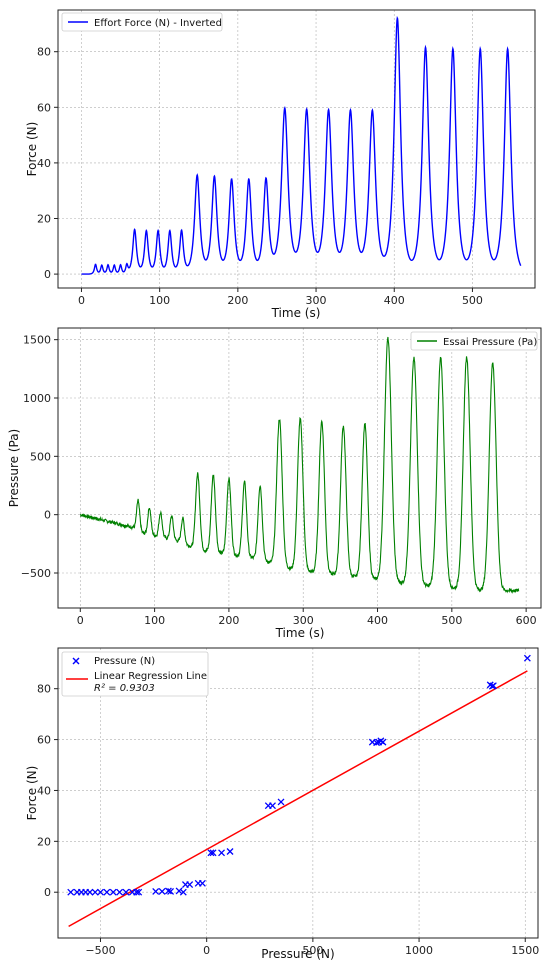  I want to click on force-chart-legend-label: Effort Force (N) - Inverted, so click(158, 23).